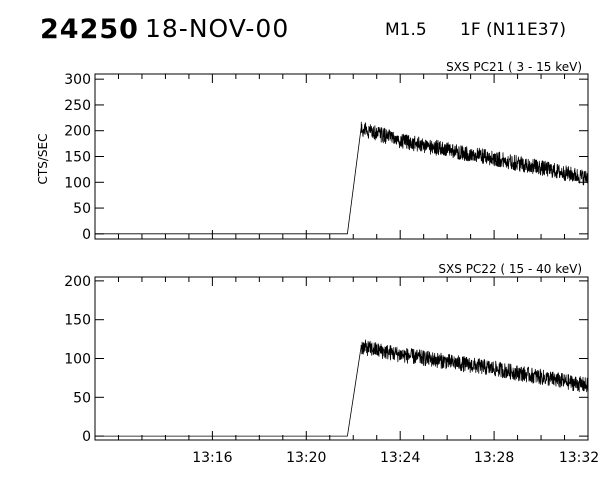 The height and width of the screenshot is (480, 600). What do you see at coordinates (494, 458) in the screenshot?
I see `x-tick-label: 13:28` at bounding box center [494, 458].